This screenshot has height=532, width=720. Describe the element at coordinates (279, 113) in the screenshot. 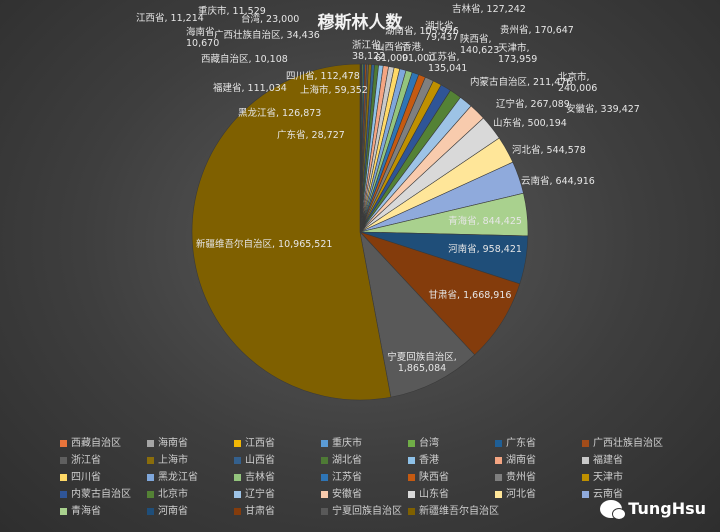

I see `data-label: 黑龙江省, 126,873` at that location.